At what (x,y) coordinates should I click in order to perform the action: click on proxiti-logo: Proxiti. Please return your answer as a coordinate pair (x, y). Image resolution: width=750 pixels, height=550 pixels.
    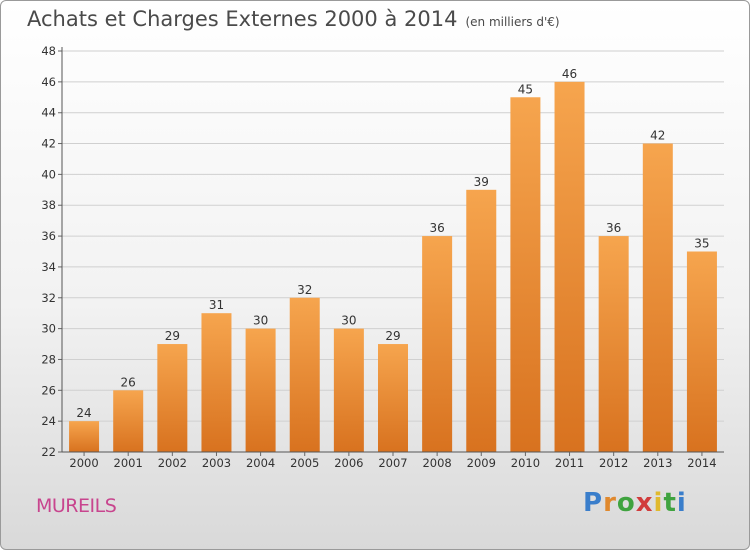
    Looking at the image, I should click on (635, 503).